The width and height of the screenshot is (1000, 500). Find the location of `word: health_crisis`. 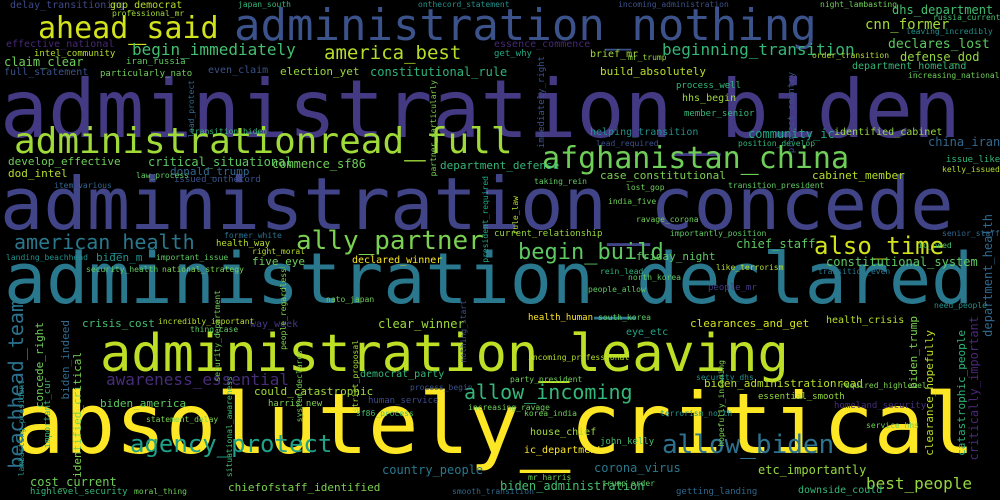

word: health_crisis is located at coordinates (865, 320).